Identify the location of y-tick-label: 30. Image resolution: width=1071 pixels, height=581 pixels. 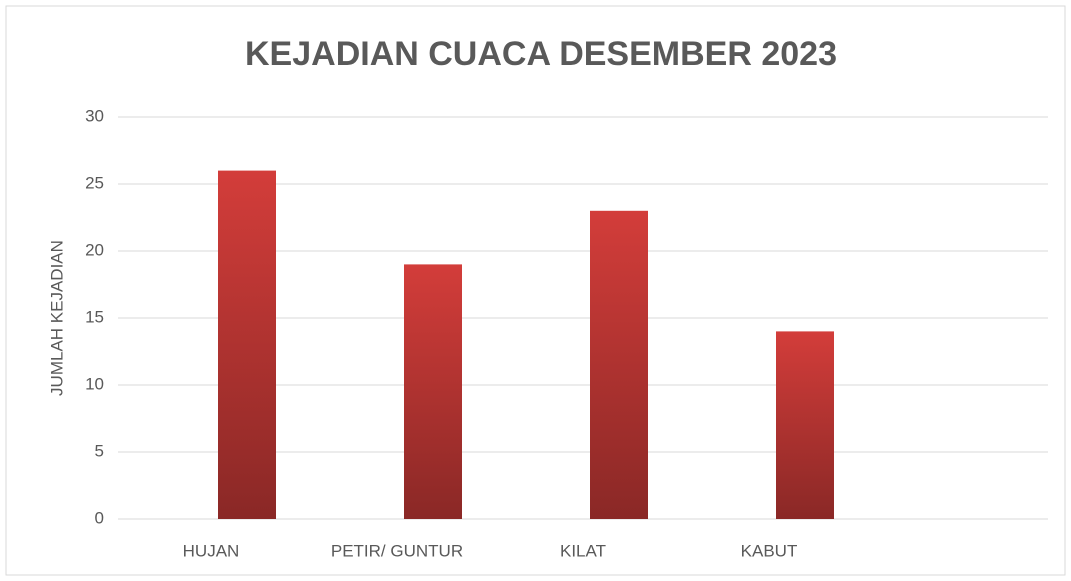
(94, 115).